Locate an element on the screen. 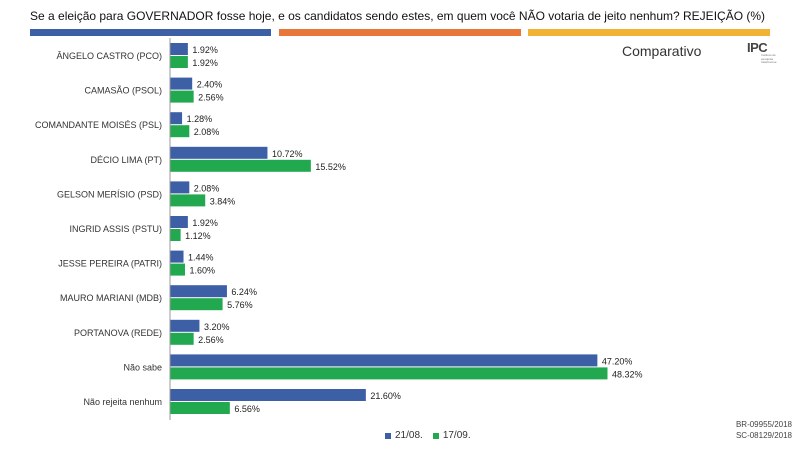 The width and height of the screenshot is (800, 450). data-label-series-1: 21.60% is located at coordinates (385, 396).